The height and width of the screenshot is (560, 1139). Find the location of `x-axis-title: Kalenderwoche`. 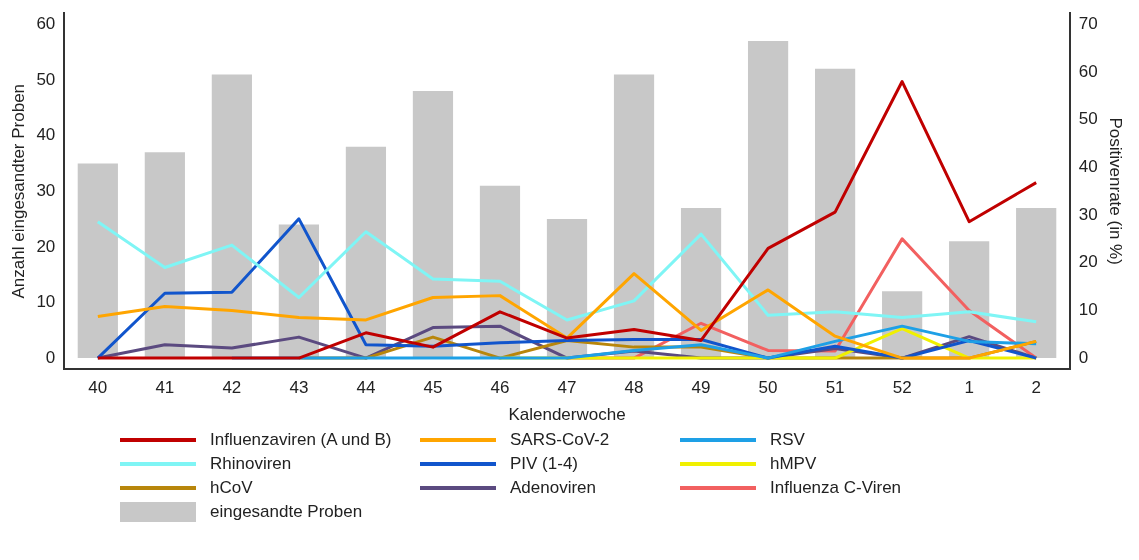

x-axis-title: Kalenderwoche is located at coordinates (567, 415).